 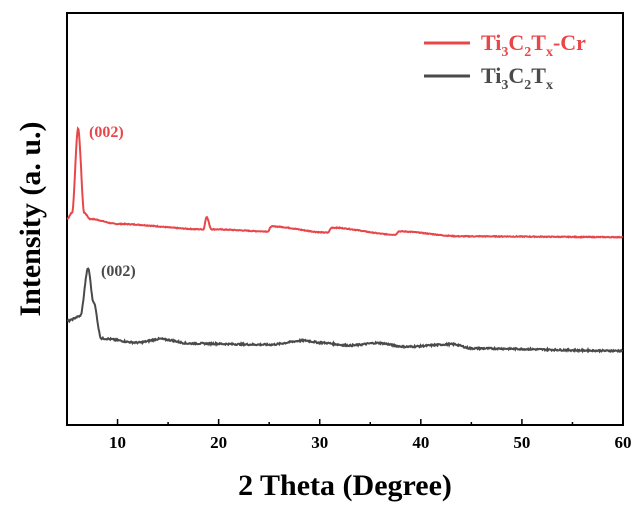 What do you see at coordinates (517, 78) in the screenshot?
I see `legend-label: Ti3C2Tx` at bounding box center [517, 78].